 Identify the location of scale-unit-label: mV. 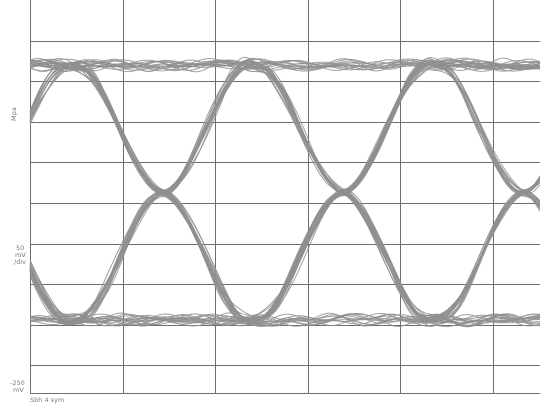
(20, 255).